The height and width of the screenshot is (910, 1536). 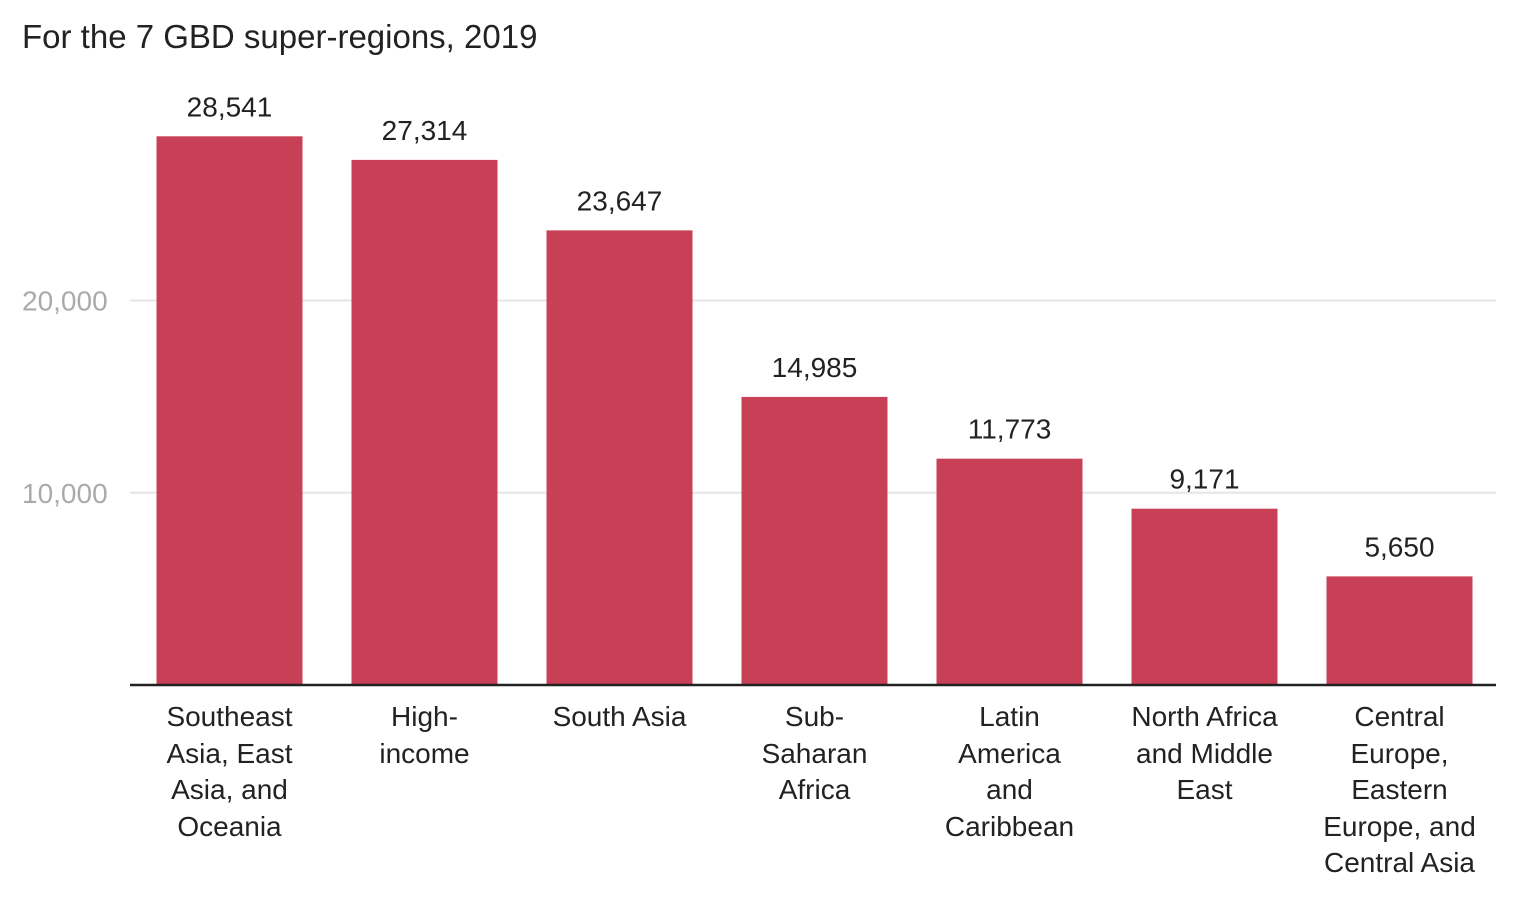 I want to click on x-tick-label-line: East, so click(x=1204, y=789).